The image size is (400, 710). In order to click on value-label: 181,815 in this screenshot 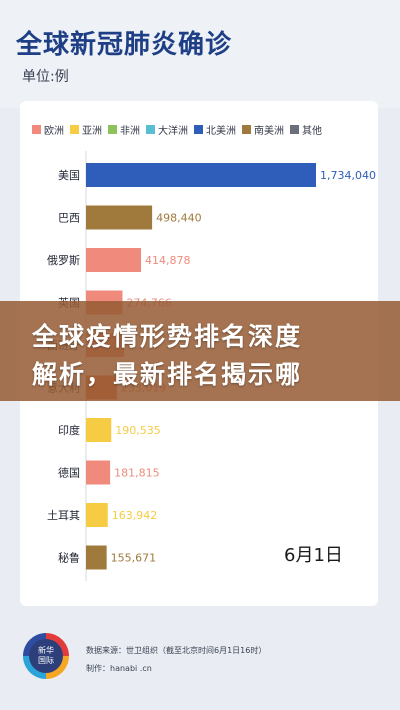, I will do `click(137, 473)`.